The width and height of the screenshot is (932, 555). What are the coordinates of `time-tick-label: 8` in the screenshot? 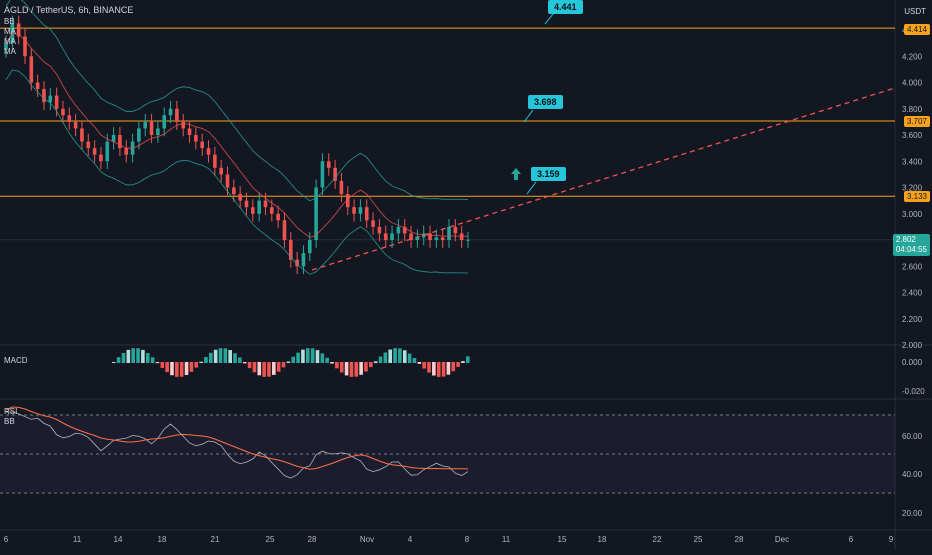 It's located at (467, 539).